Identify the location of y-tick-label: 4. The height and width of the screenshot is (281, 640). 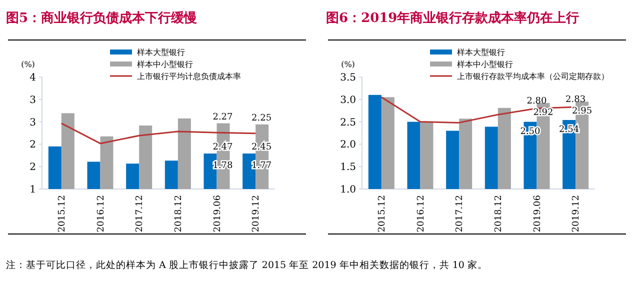
(33, 78).